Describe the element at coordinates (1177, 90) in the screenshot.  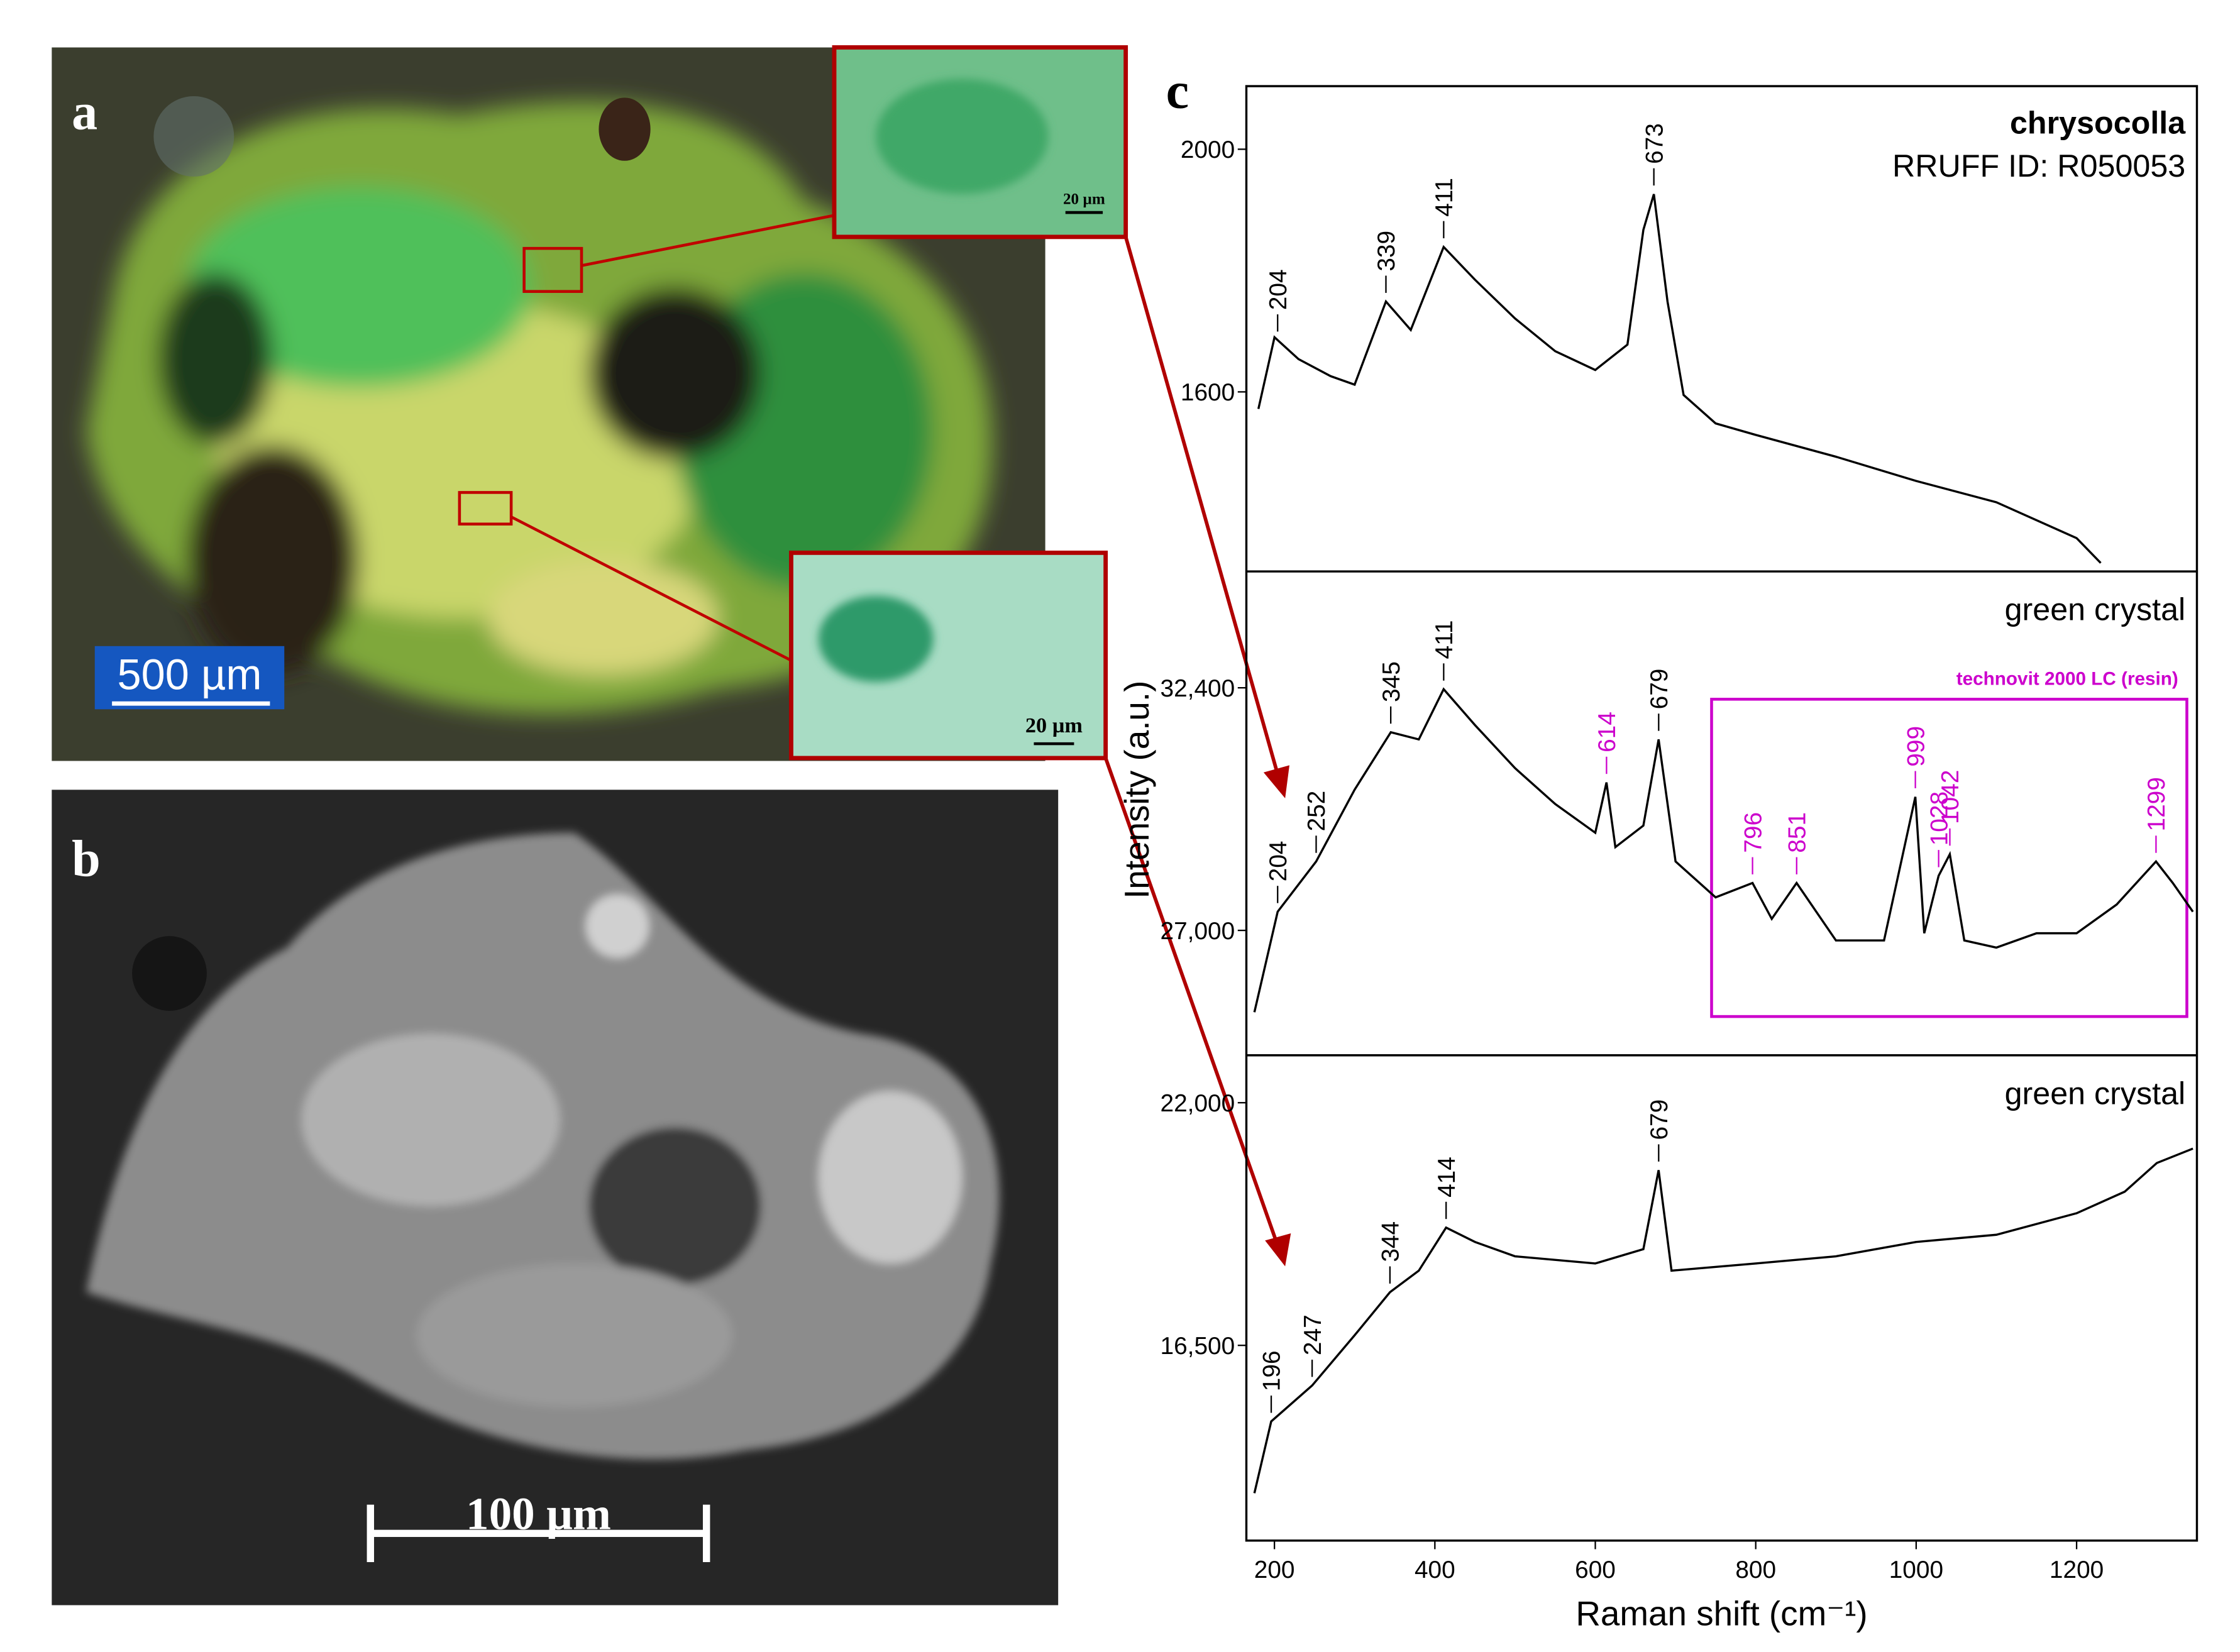
I see `panel-label: c` at that location.